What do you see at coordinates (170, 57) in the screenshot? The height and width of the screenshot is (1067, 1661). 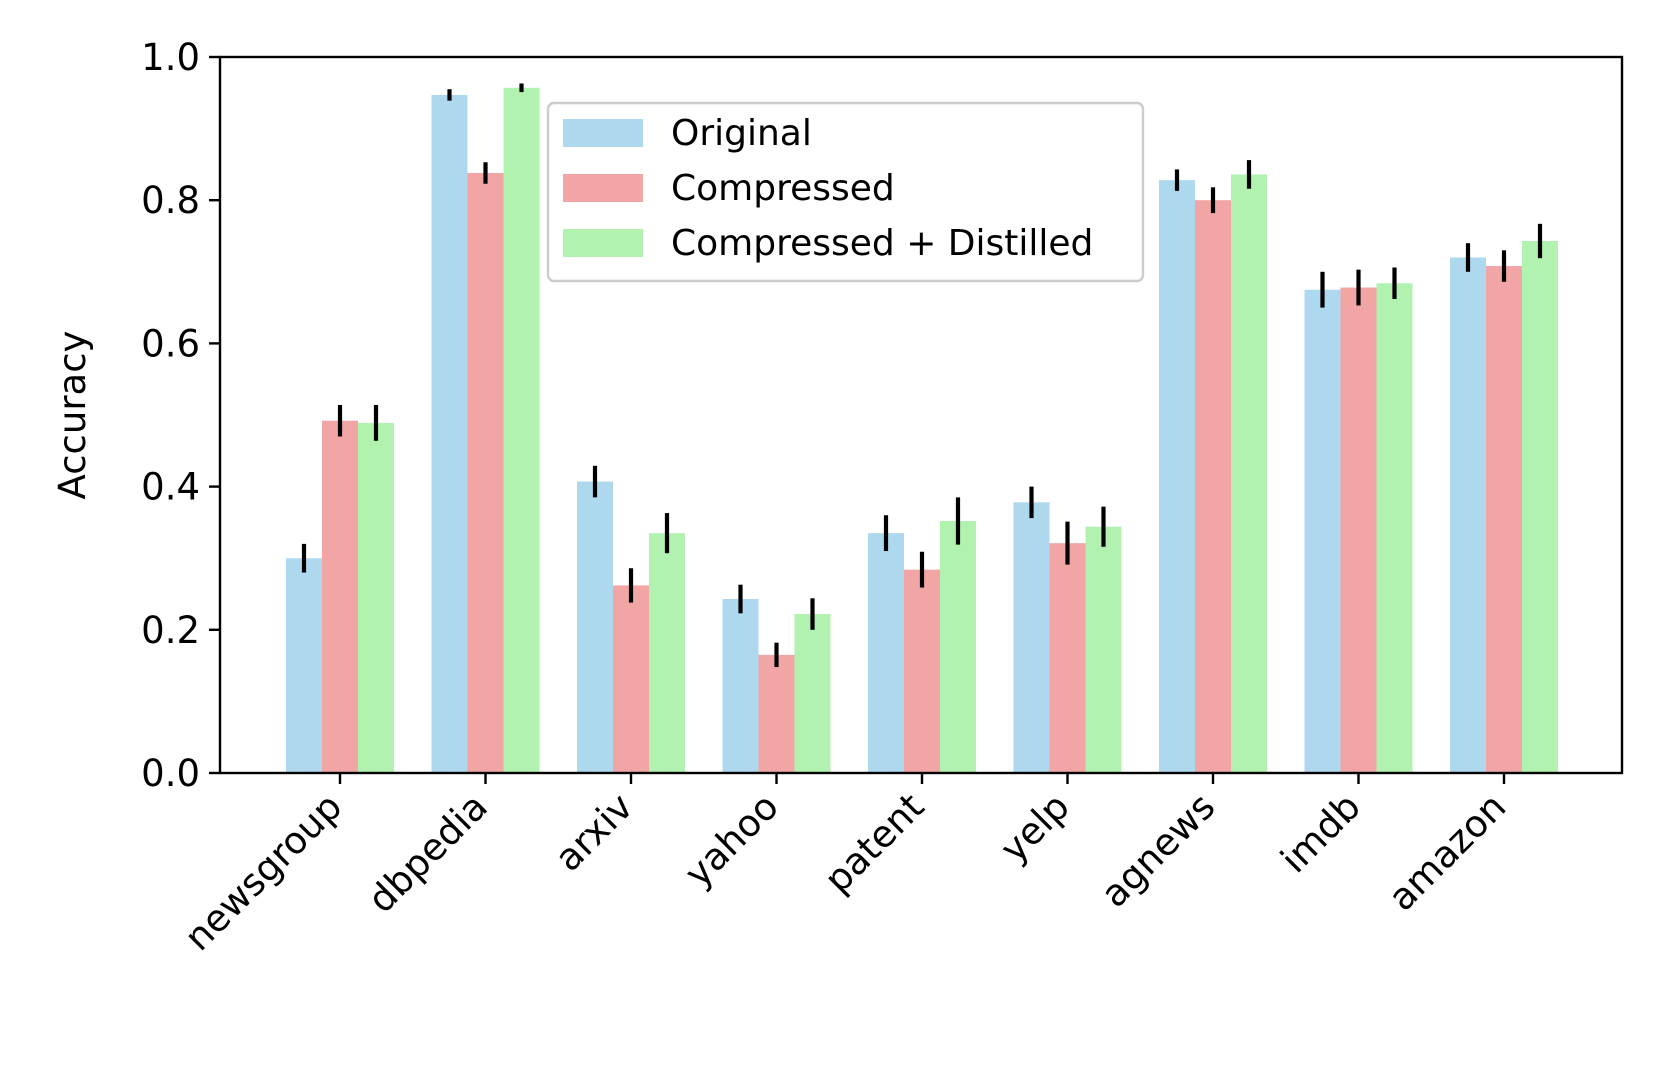 I see `y-tick-label: 1.0` at bounding box center [170, 57].